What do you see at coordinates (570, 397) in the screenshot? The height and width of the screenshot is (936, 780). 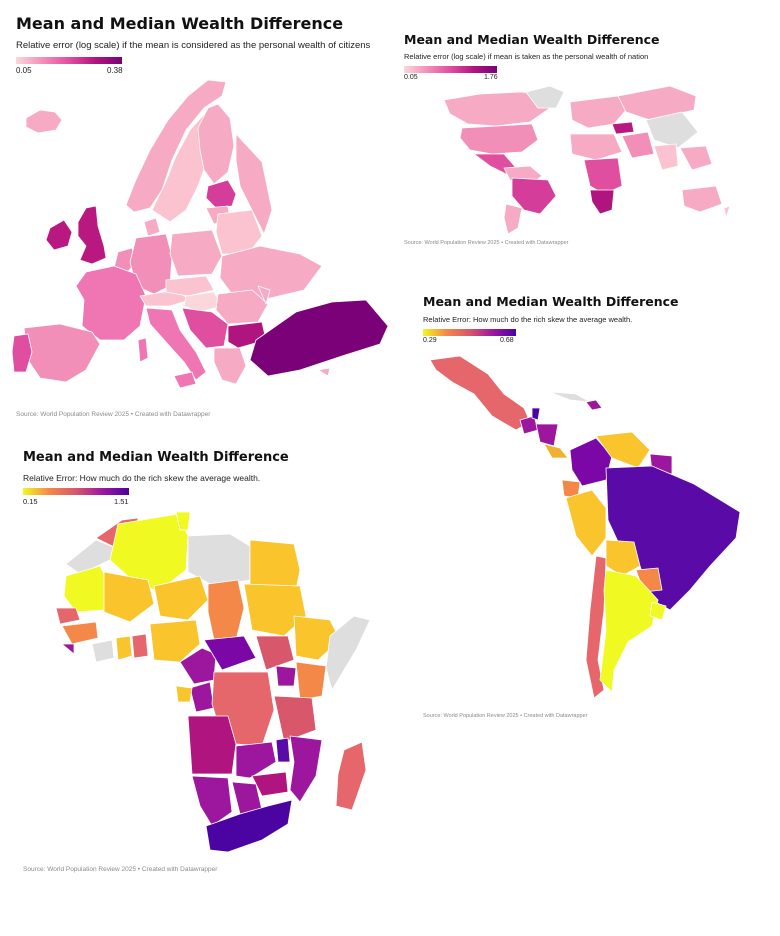 I see `region-cuba` at bounding box center [570, 397].